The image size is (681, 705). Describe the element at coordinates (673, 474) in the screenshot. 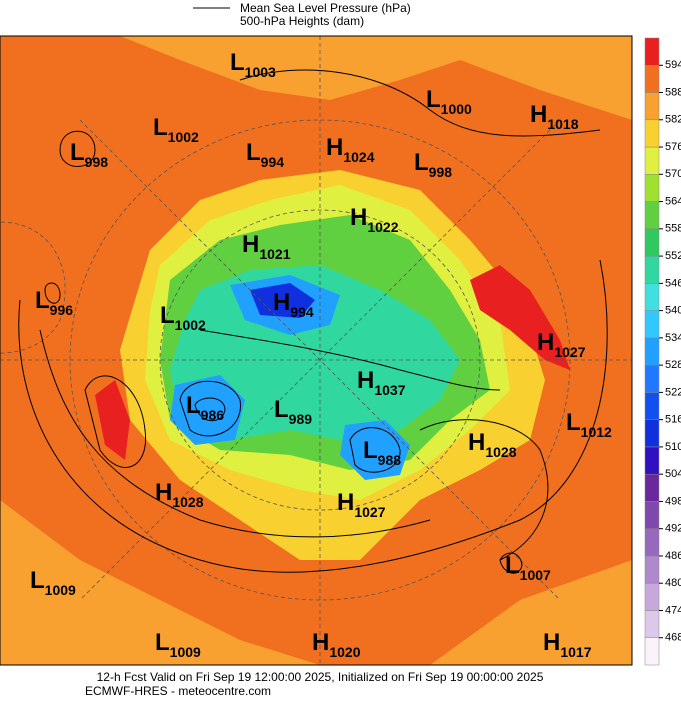

I see `colorbar-tick-label: 504` at that location.